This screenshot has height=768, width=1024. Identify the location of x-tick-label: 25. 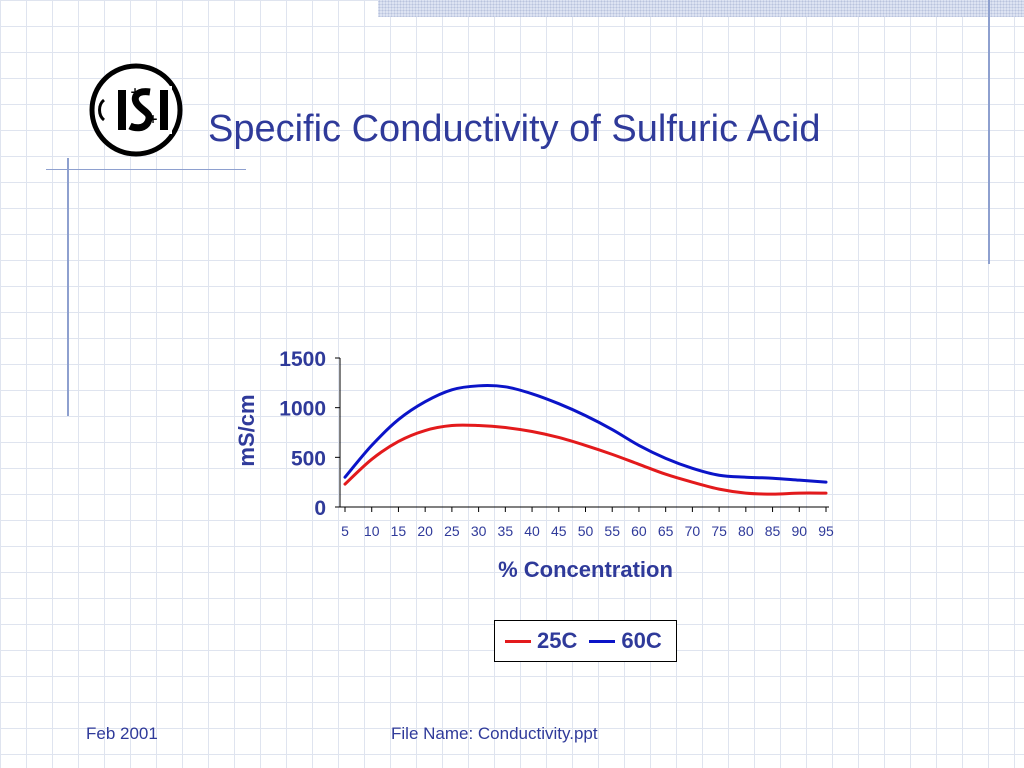
(452, 531).